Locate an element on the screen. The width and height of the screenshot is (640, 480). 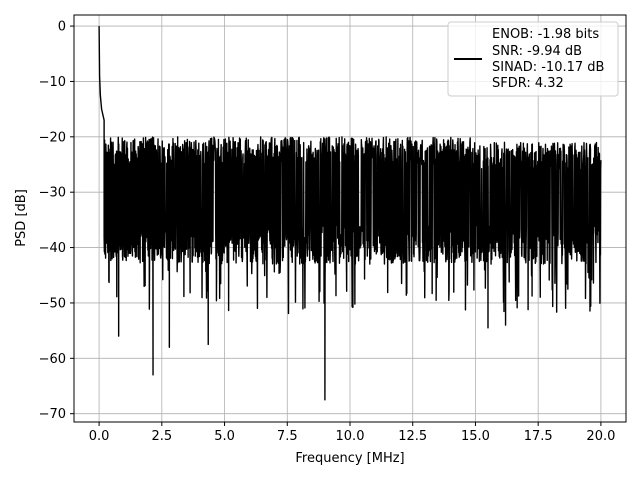
x-tick-label: 0.0 is located at coordinates (99, 436).